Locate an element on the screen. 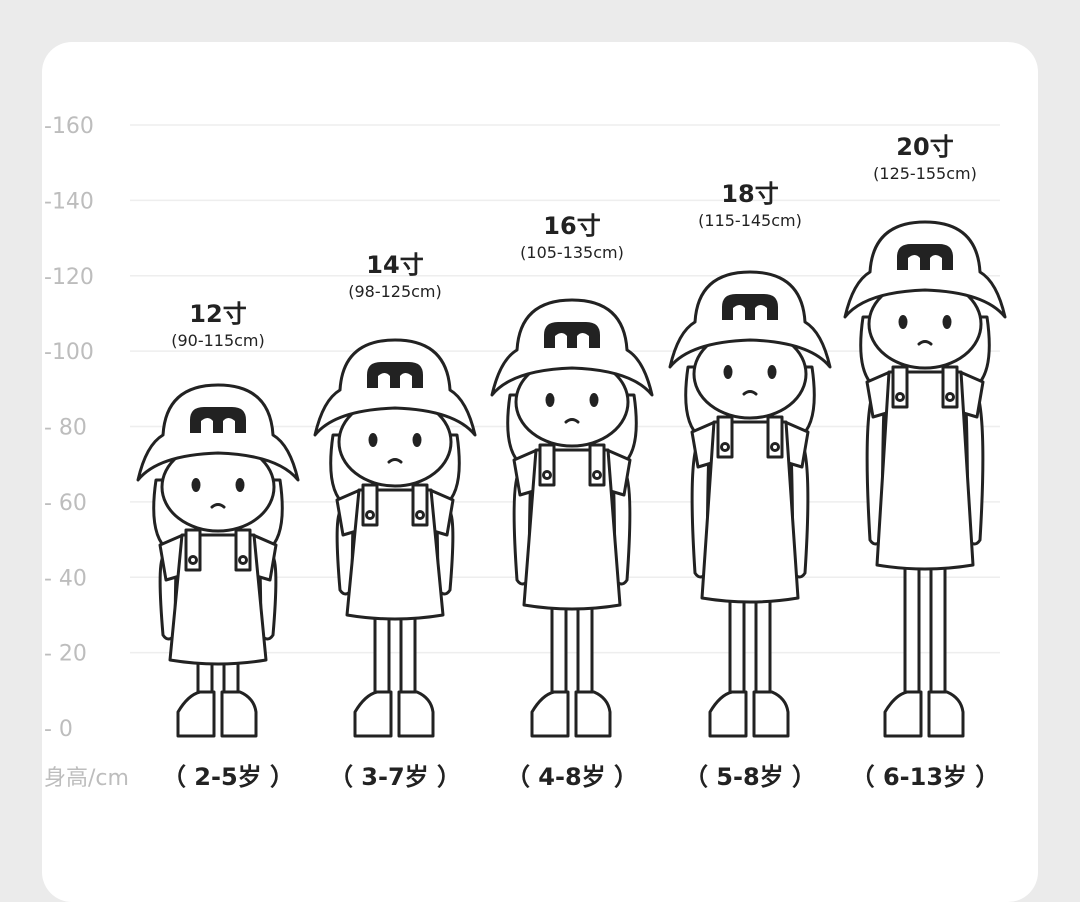  size-column: 18寸 (115-145cm) （ 5-8岁 ） is located at coordinates (750, 485).